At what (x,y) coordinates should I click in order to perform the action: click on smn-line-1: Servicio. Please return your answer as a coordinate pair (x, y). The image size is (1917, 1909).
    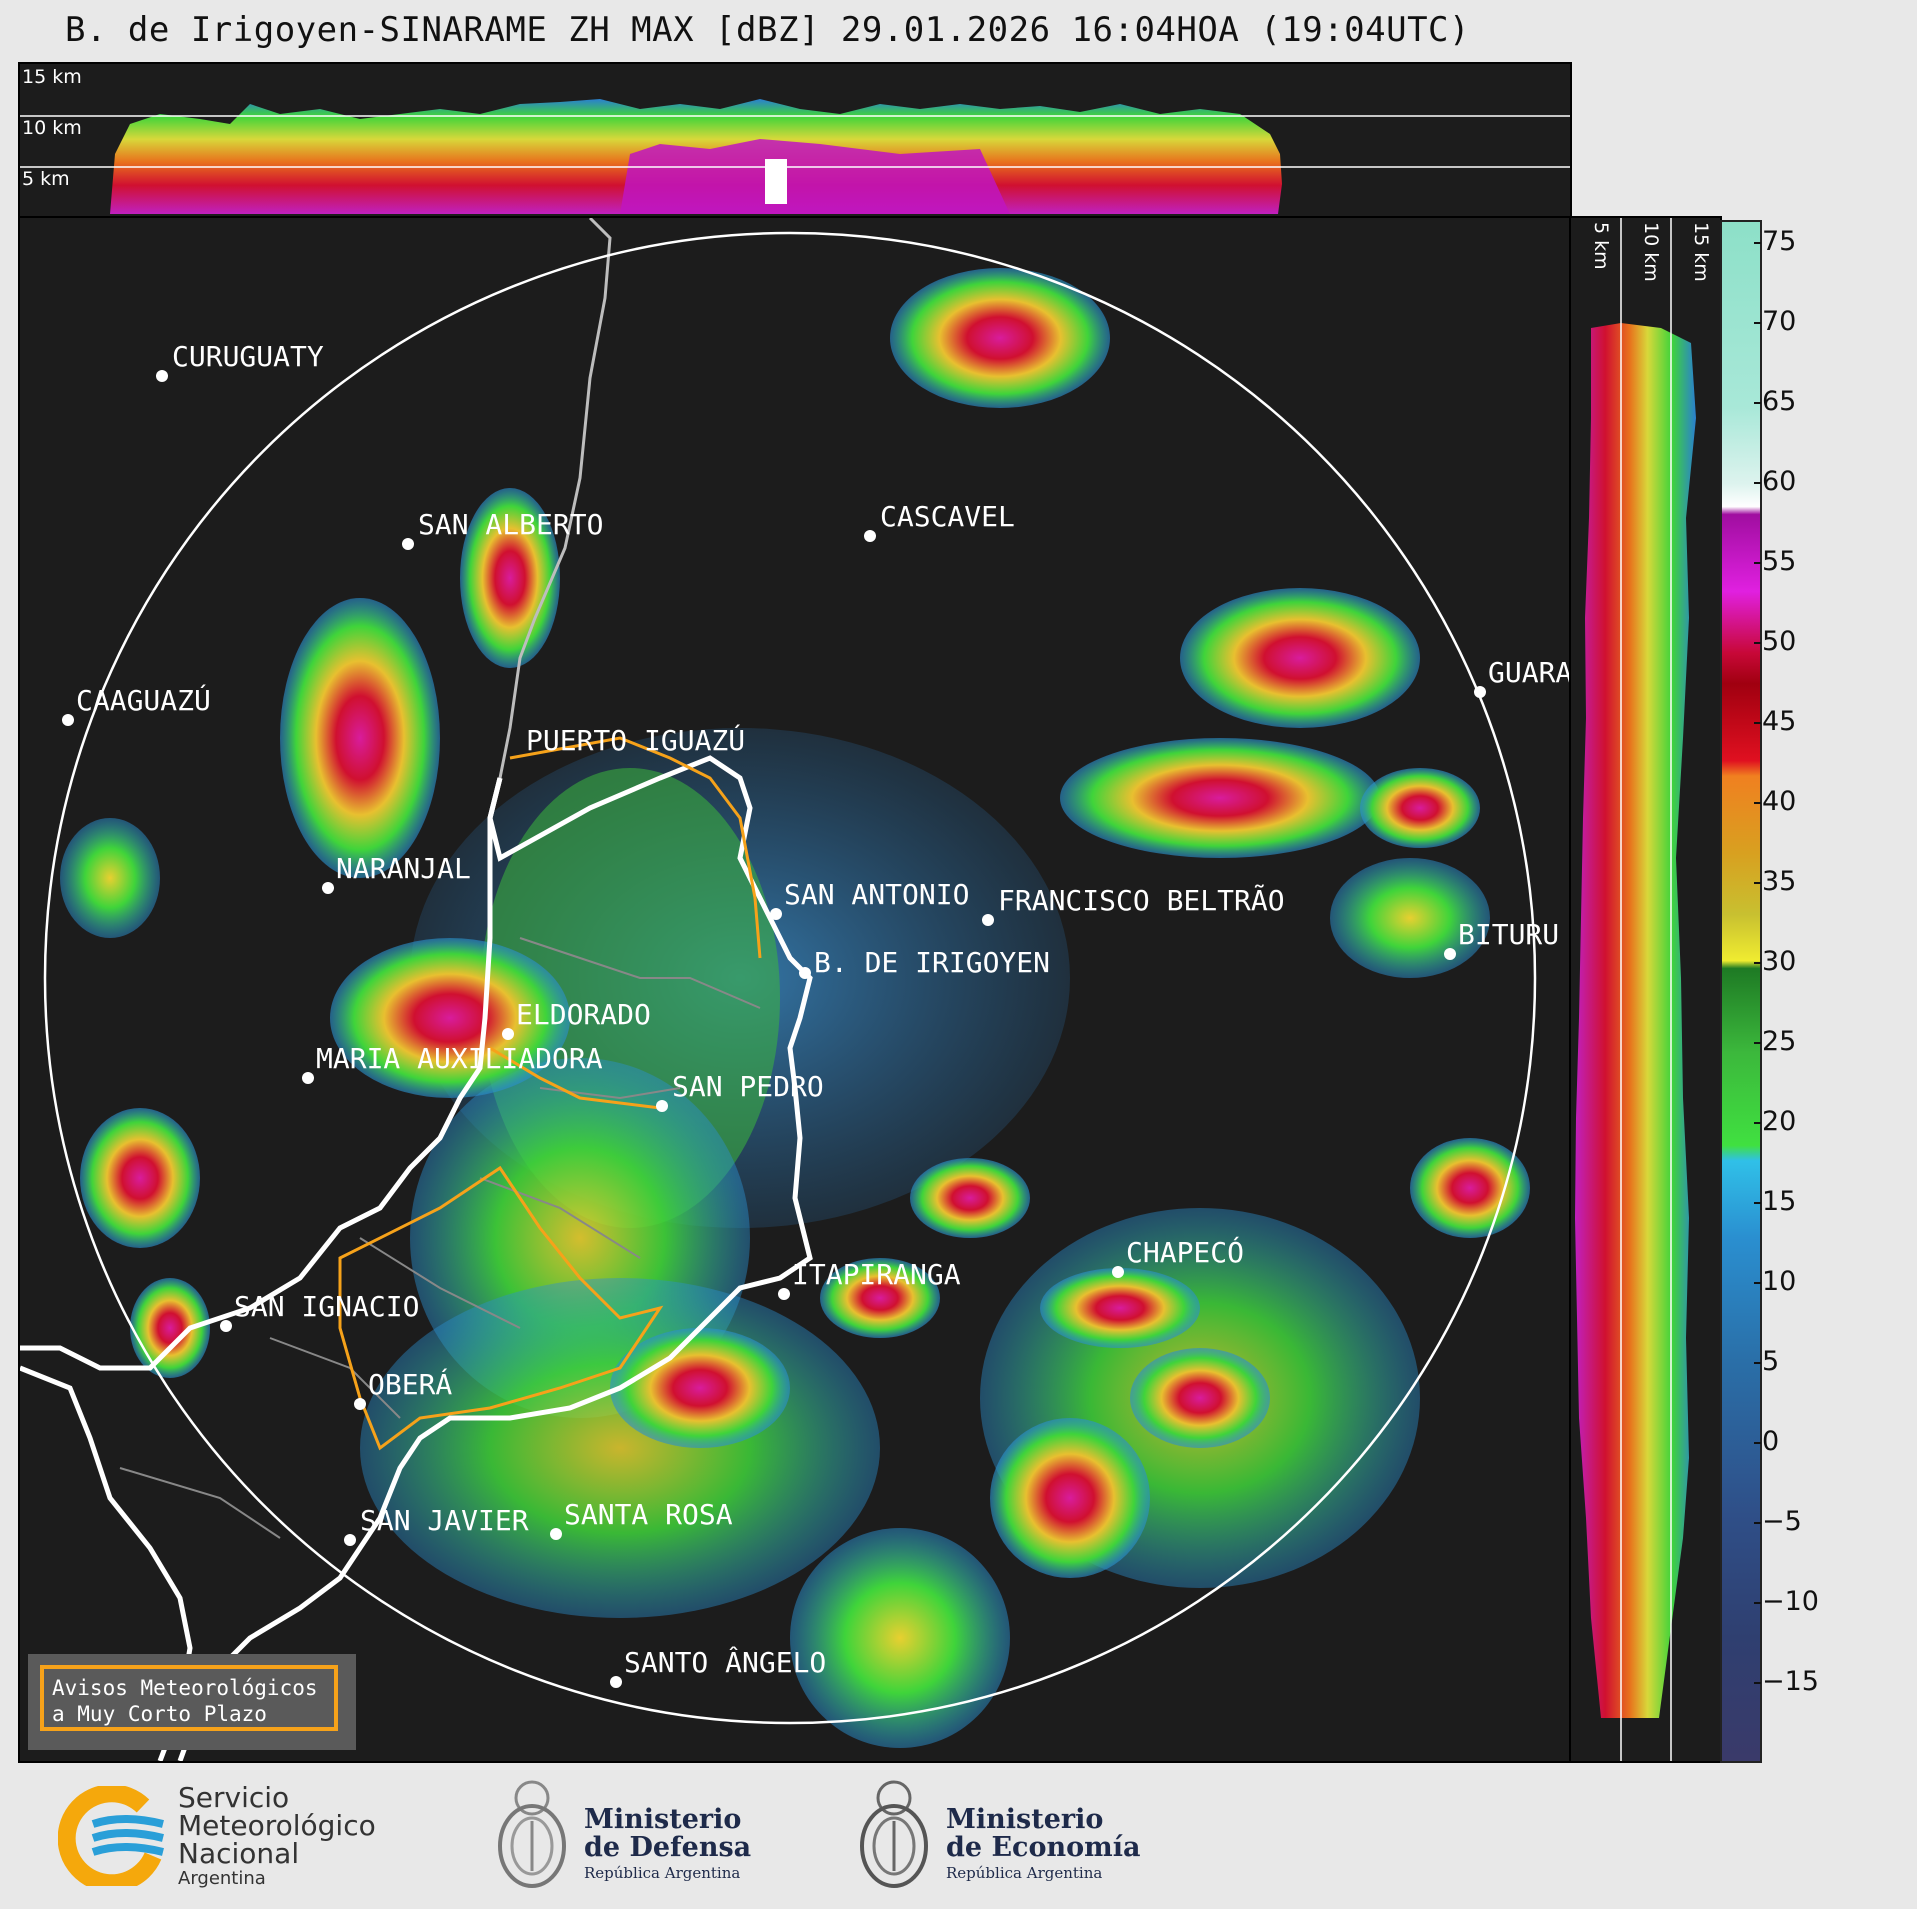
    Looking at the image, I should click on (234, 1797).